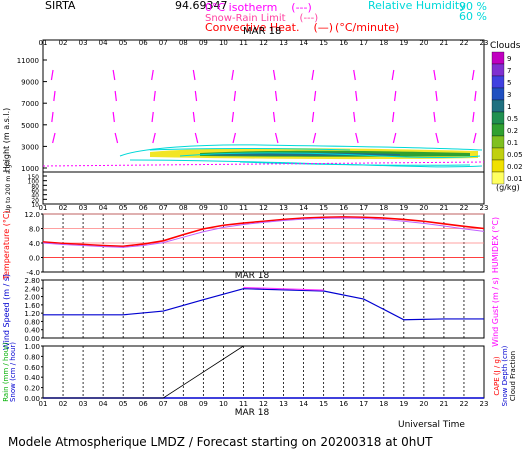 This screenshot has height=450, width=528. Describe the element at coordinates (323, 208) in the screenshot. I see `hour-tick-label: 15` at that location.